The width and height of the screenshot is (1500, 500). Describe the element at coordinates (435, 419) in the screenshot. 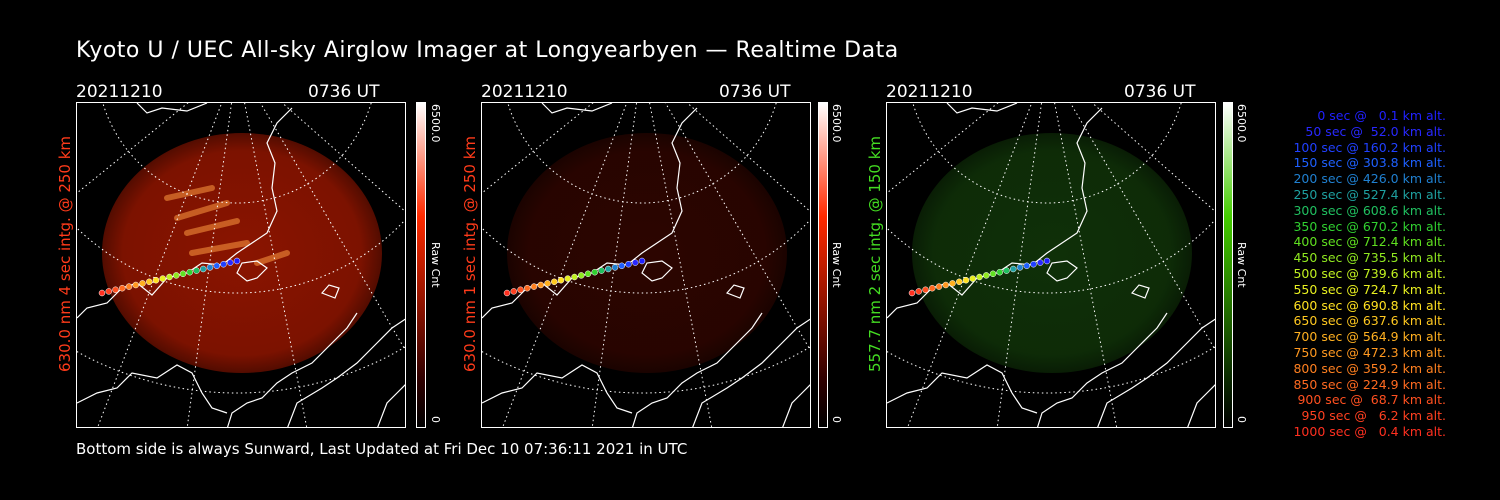

I see `colorbar-min: 0` at that location.